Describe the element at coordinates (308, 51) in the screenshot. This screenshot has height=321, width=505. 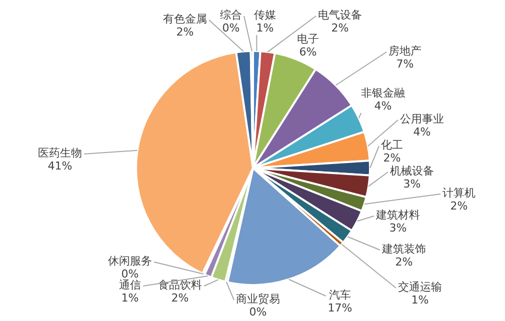
I see `data-label: 6%` at that location.